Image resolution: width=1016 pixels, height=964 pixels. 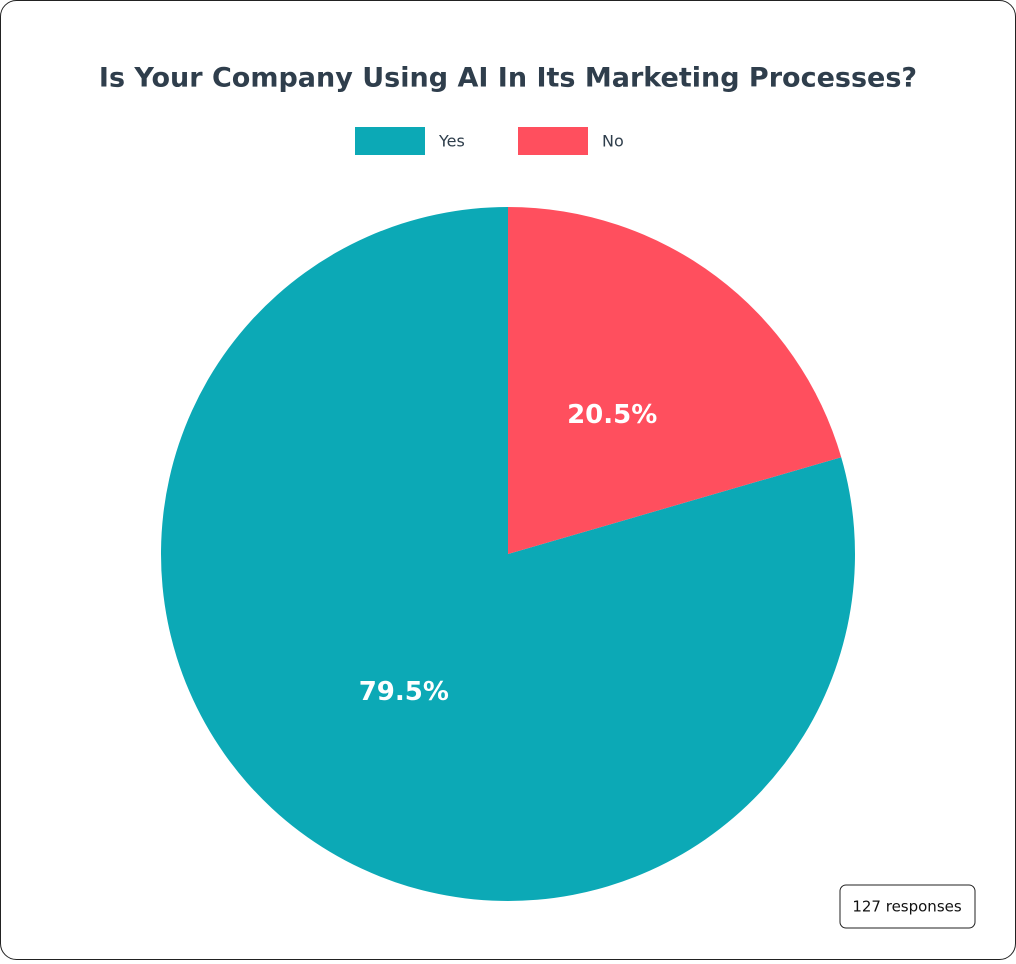 What do you see at coordinates (675, 380) in the screenshot?
I see `pie-slice` at bounding box center [675, 380].